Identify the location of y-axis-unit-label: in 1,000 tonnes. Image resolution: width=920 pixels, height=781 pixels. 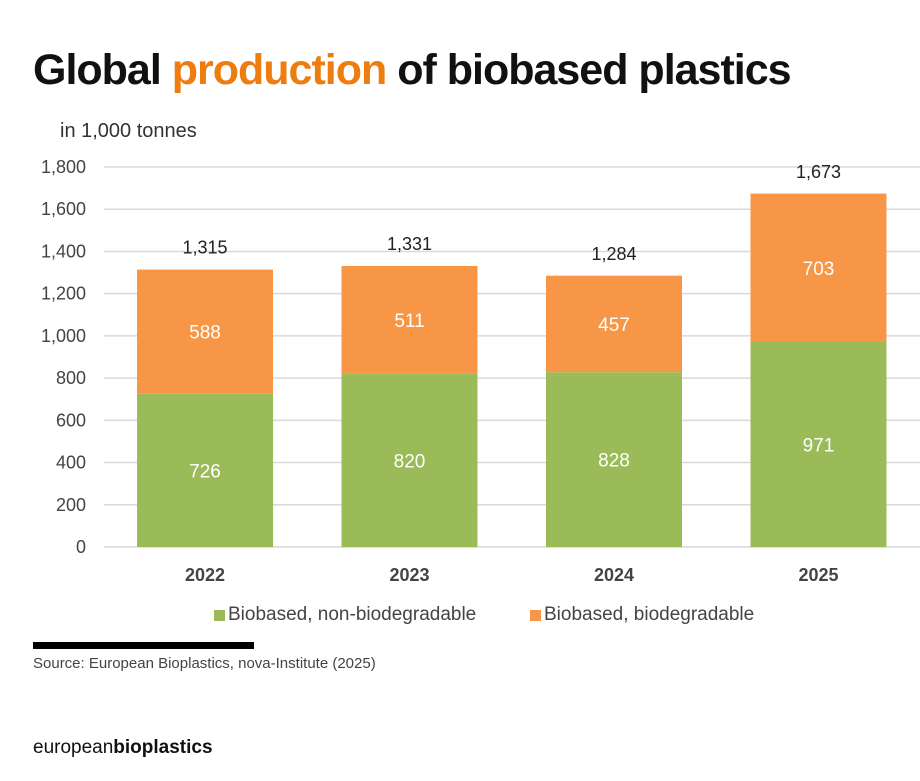
(128, 131).